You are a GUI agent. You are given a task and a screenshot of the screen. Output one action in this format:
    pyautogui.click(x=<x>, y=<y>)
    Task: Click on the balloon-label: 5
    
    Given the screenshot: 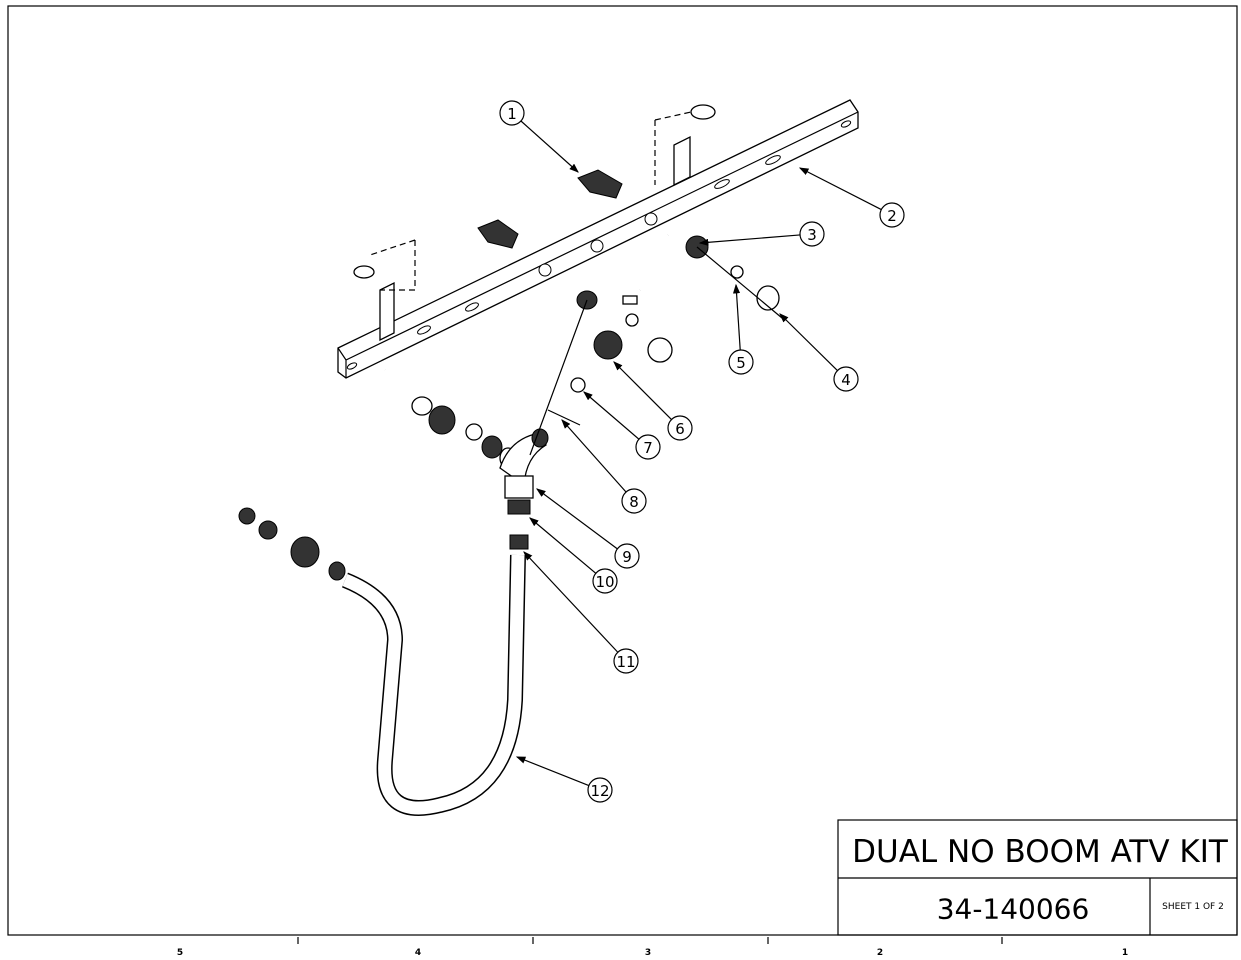 What is the action you would take?
    pyautogui.click(x=741, y=363)
    